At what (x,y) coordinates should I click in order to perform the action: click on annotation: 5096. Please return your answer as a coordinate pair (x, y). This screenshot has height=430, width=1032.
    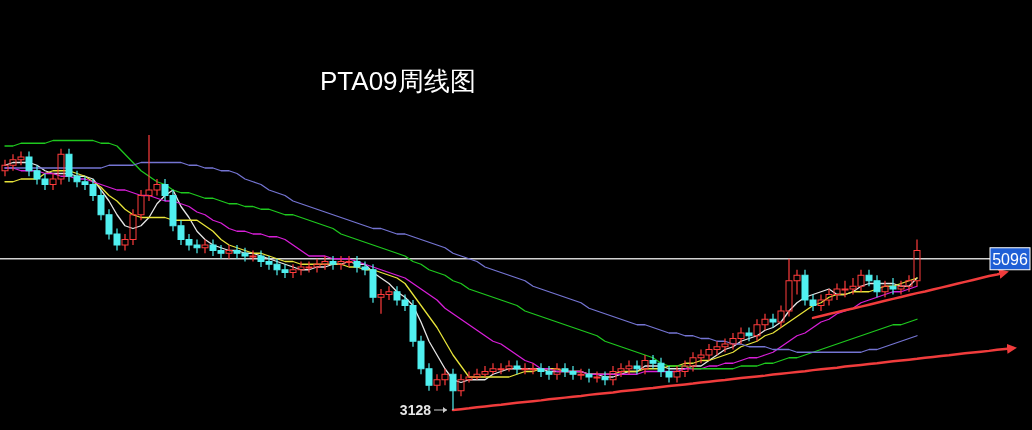
    Looking at the image, I should click on (1010, 259).